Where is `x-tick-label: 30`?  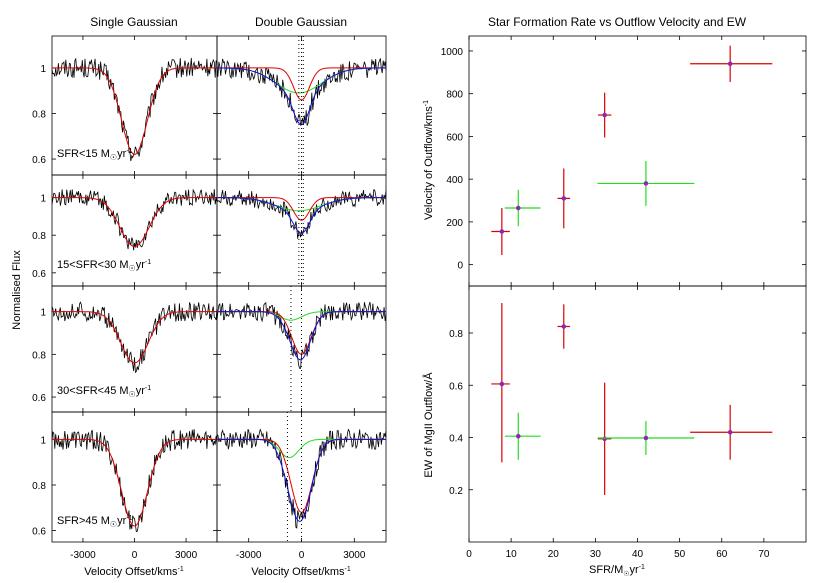 x-tick-label: 30 is located at coordinates (596, 554).